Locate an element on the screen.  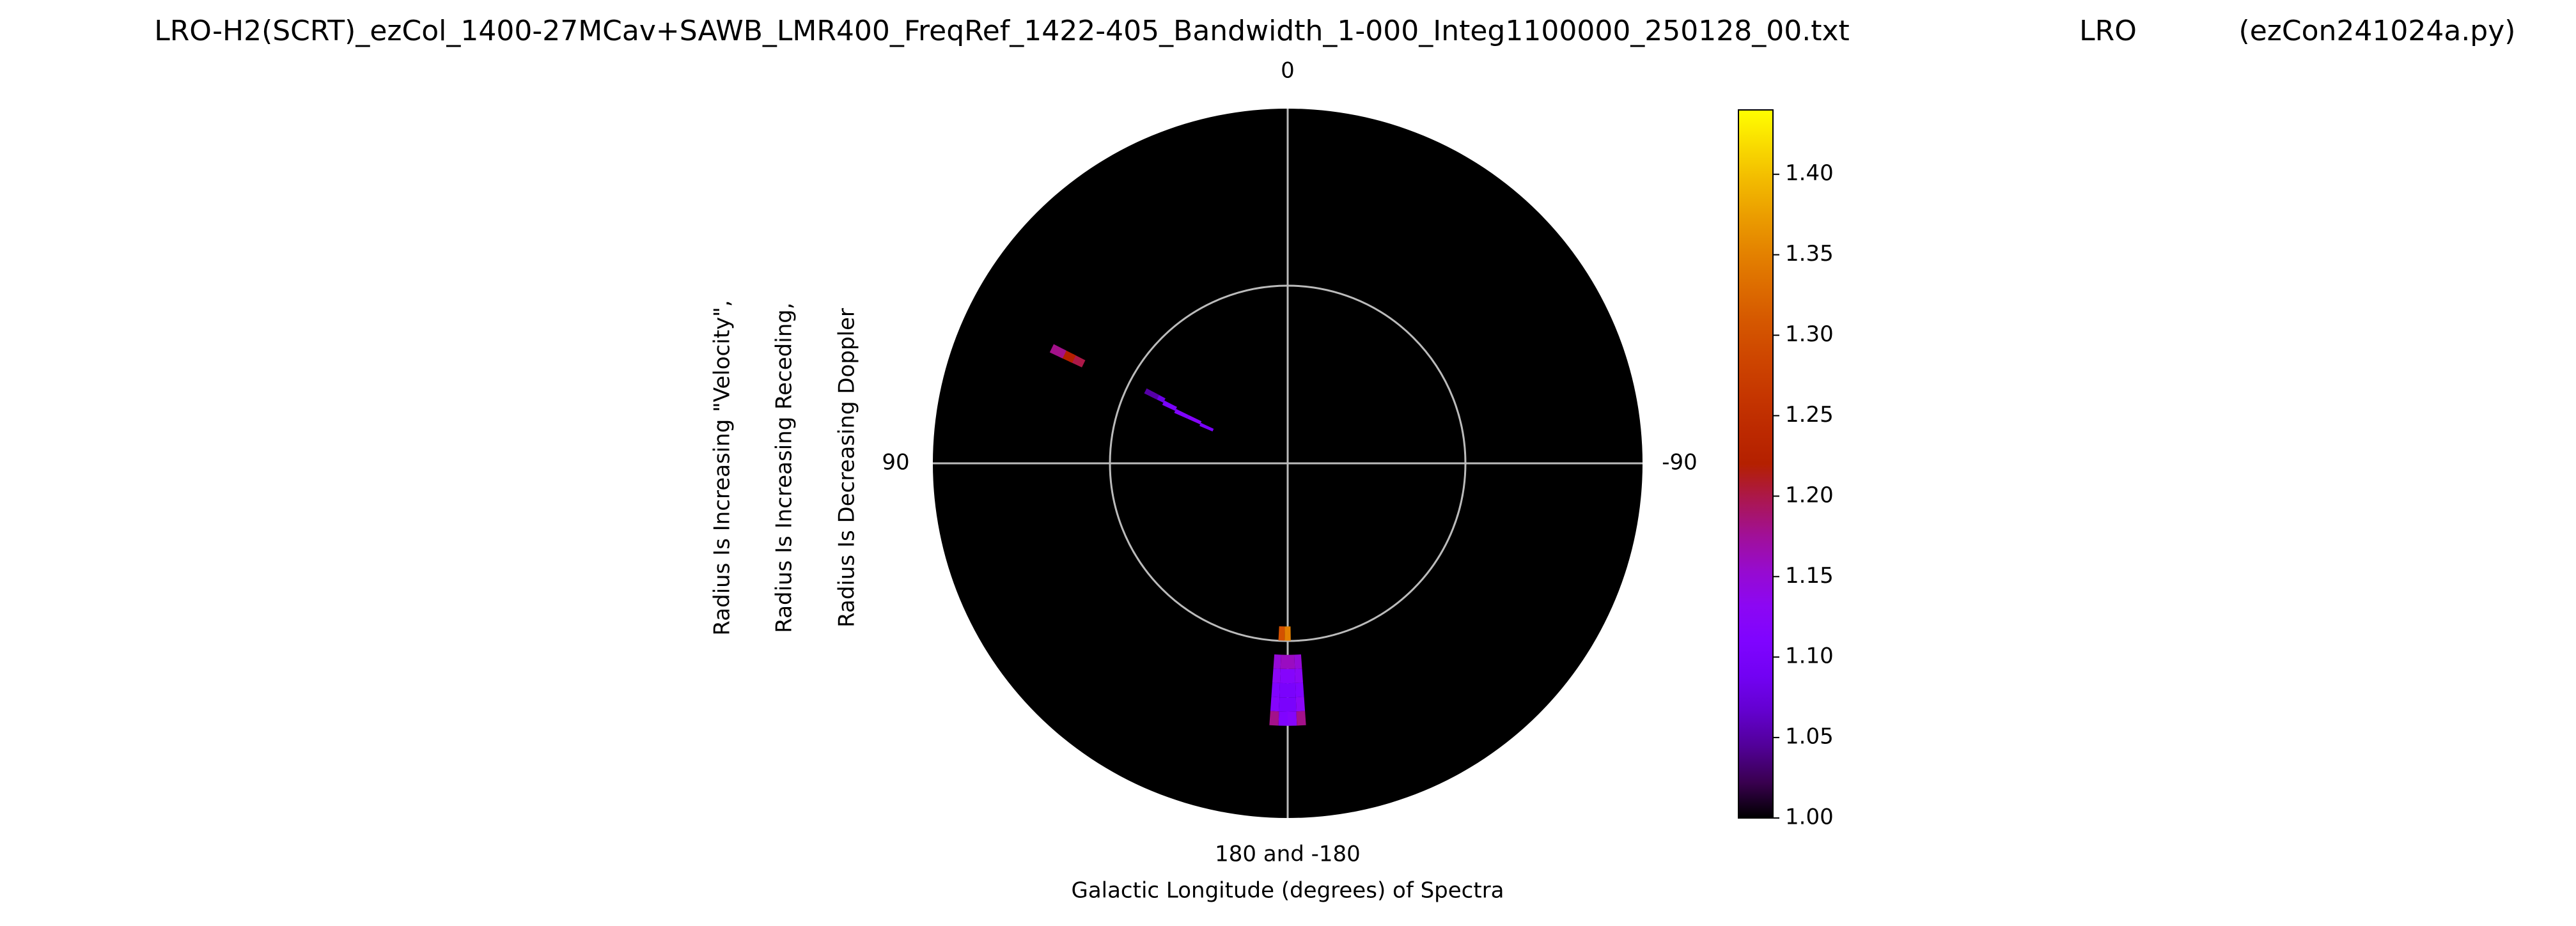
theta-tick-label: -90 is located at coordinates (1680, 463).